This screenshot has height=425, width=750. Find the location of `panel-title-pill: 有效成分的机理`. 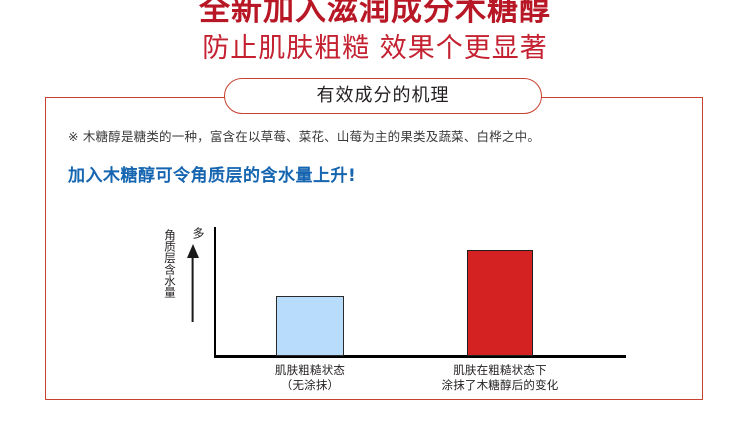

panel-title-pill: 有效成分的机理 is located at coordinates (383, 96).